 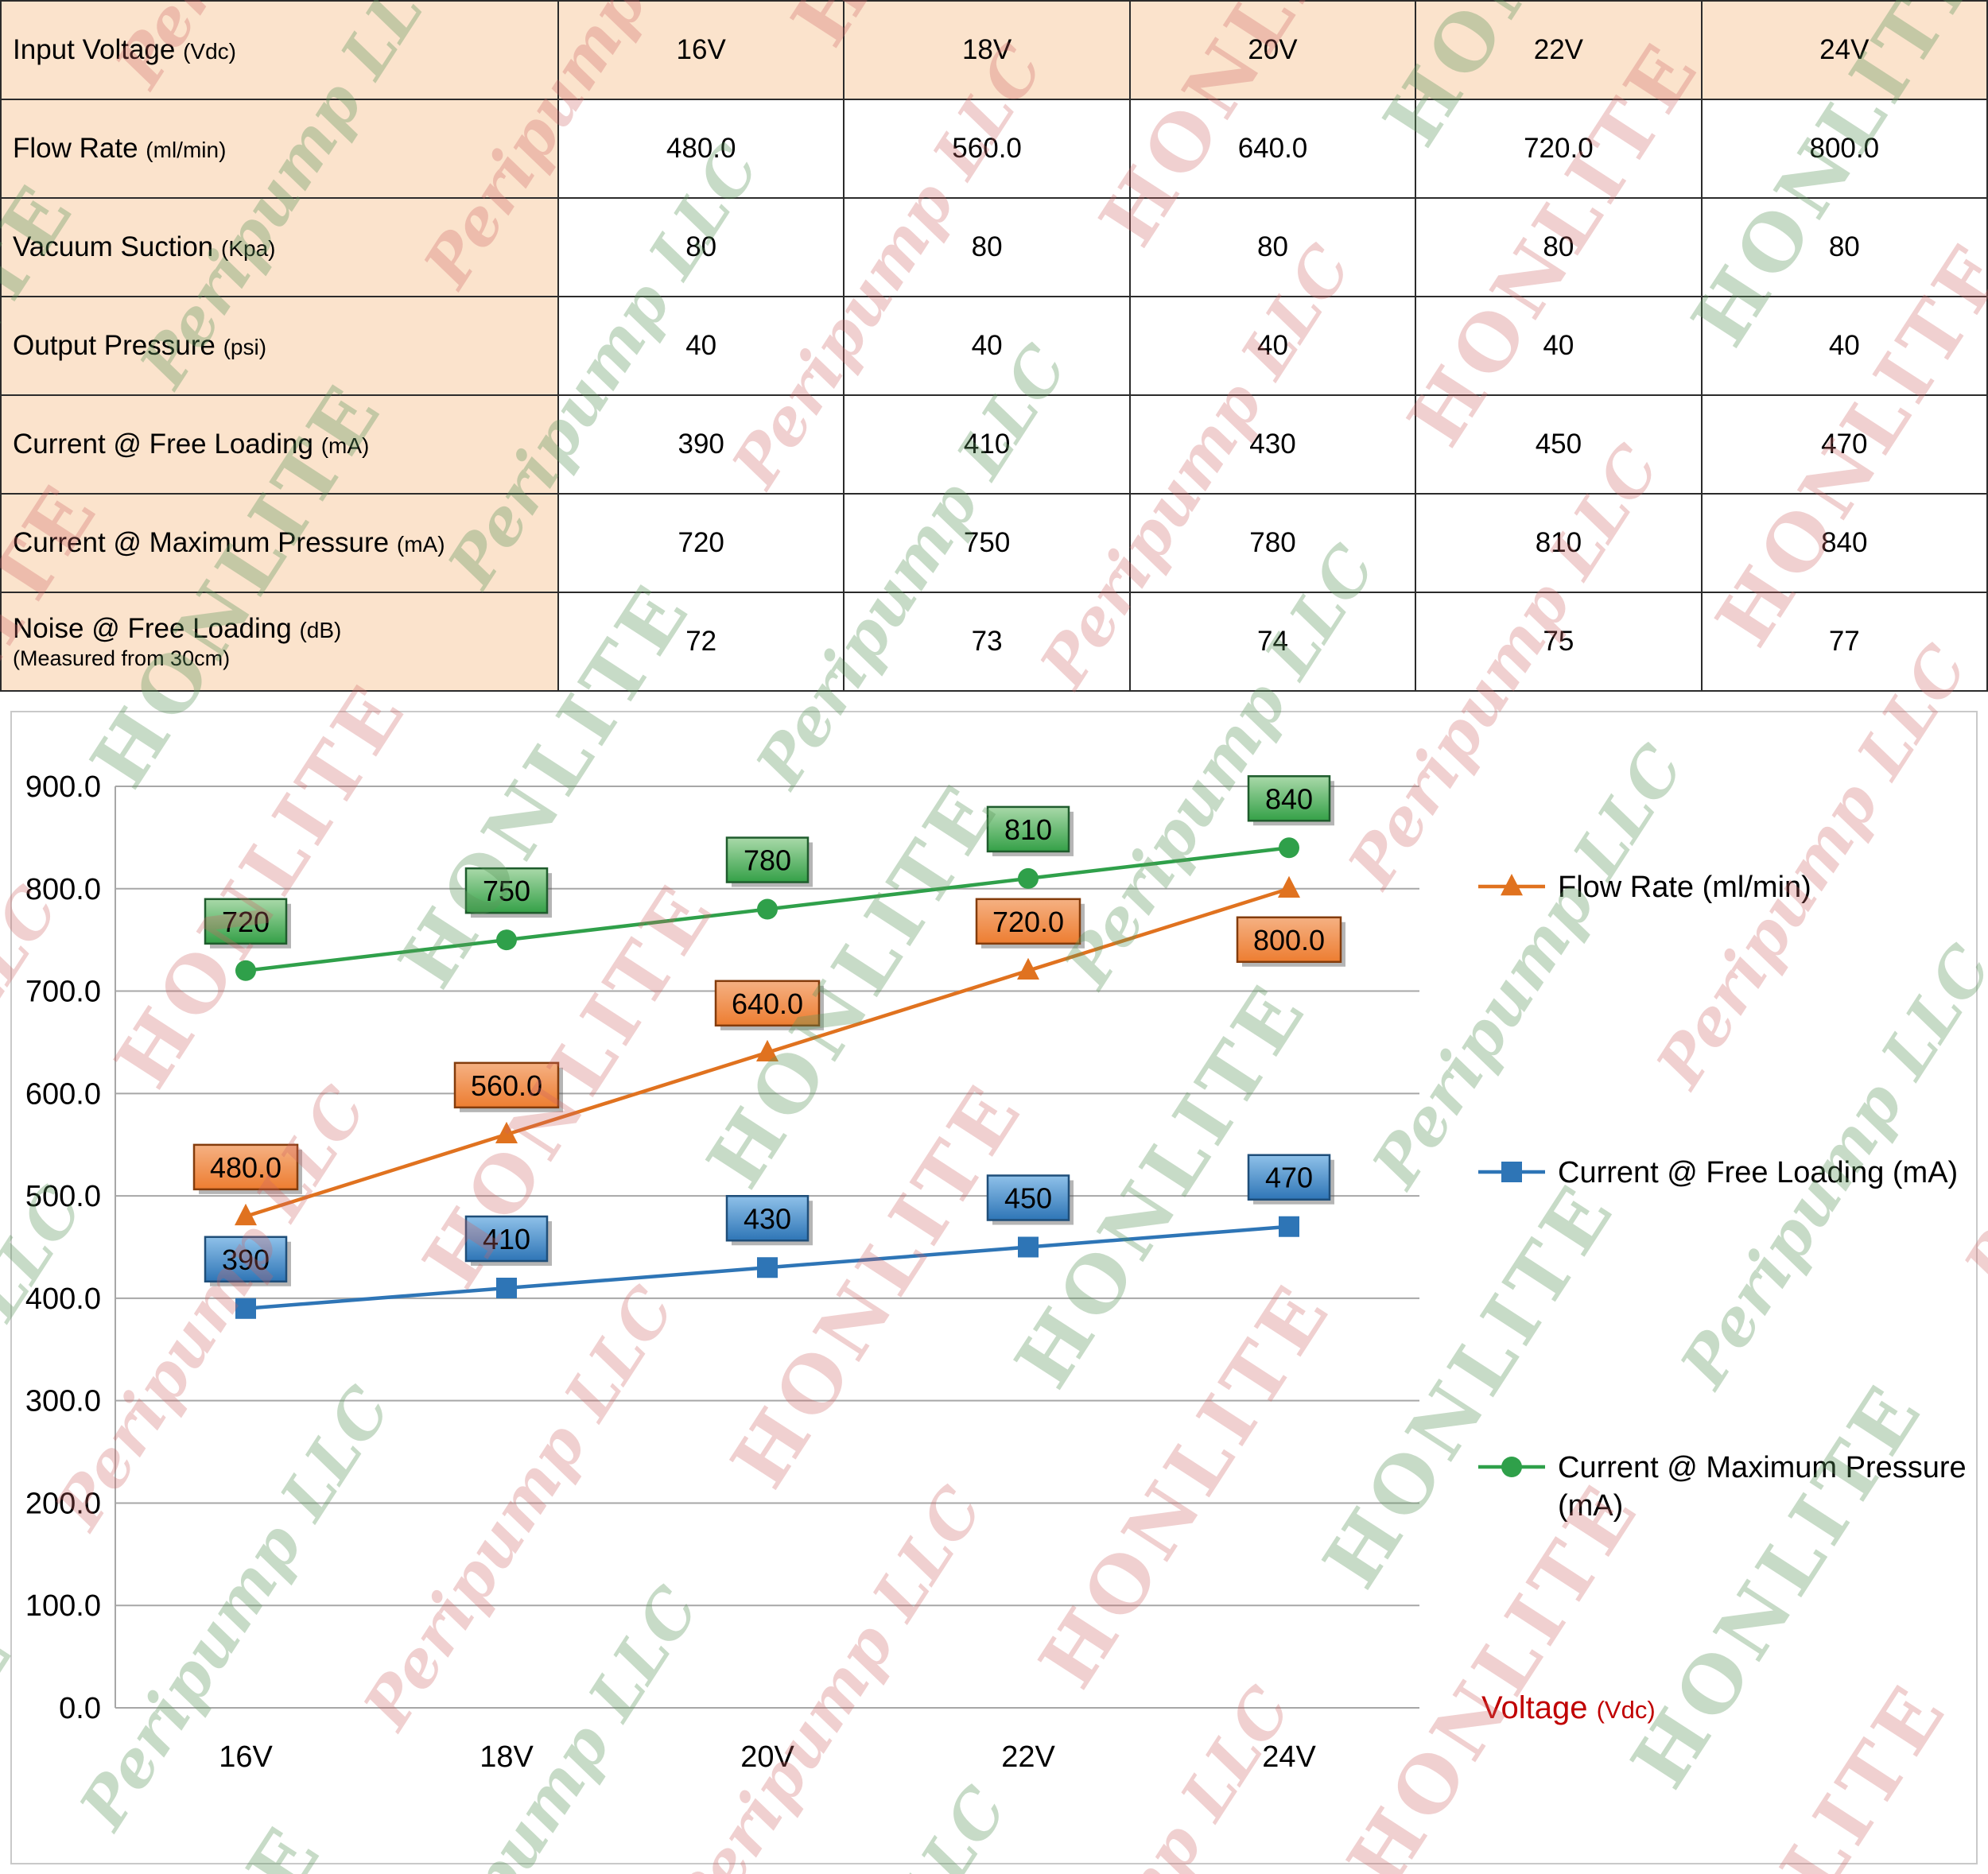 What do you see at coordinates (1845, 445) in the screenshot?
I see `table-cell: 470` at bounding box center [1845, 445].